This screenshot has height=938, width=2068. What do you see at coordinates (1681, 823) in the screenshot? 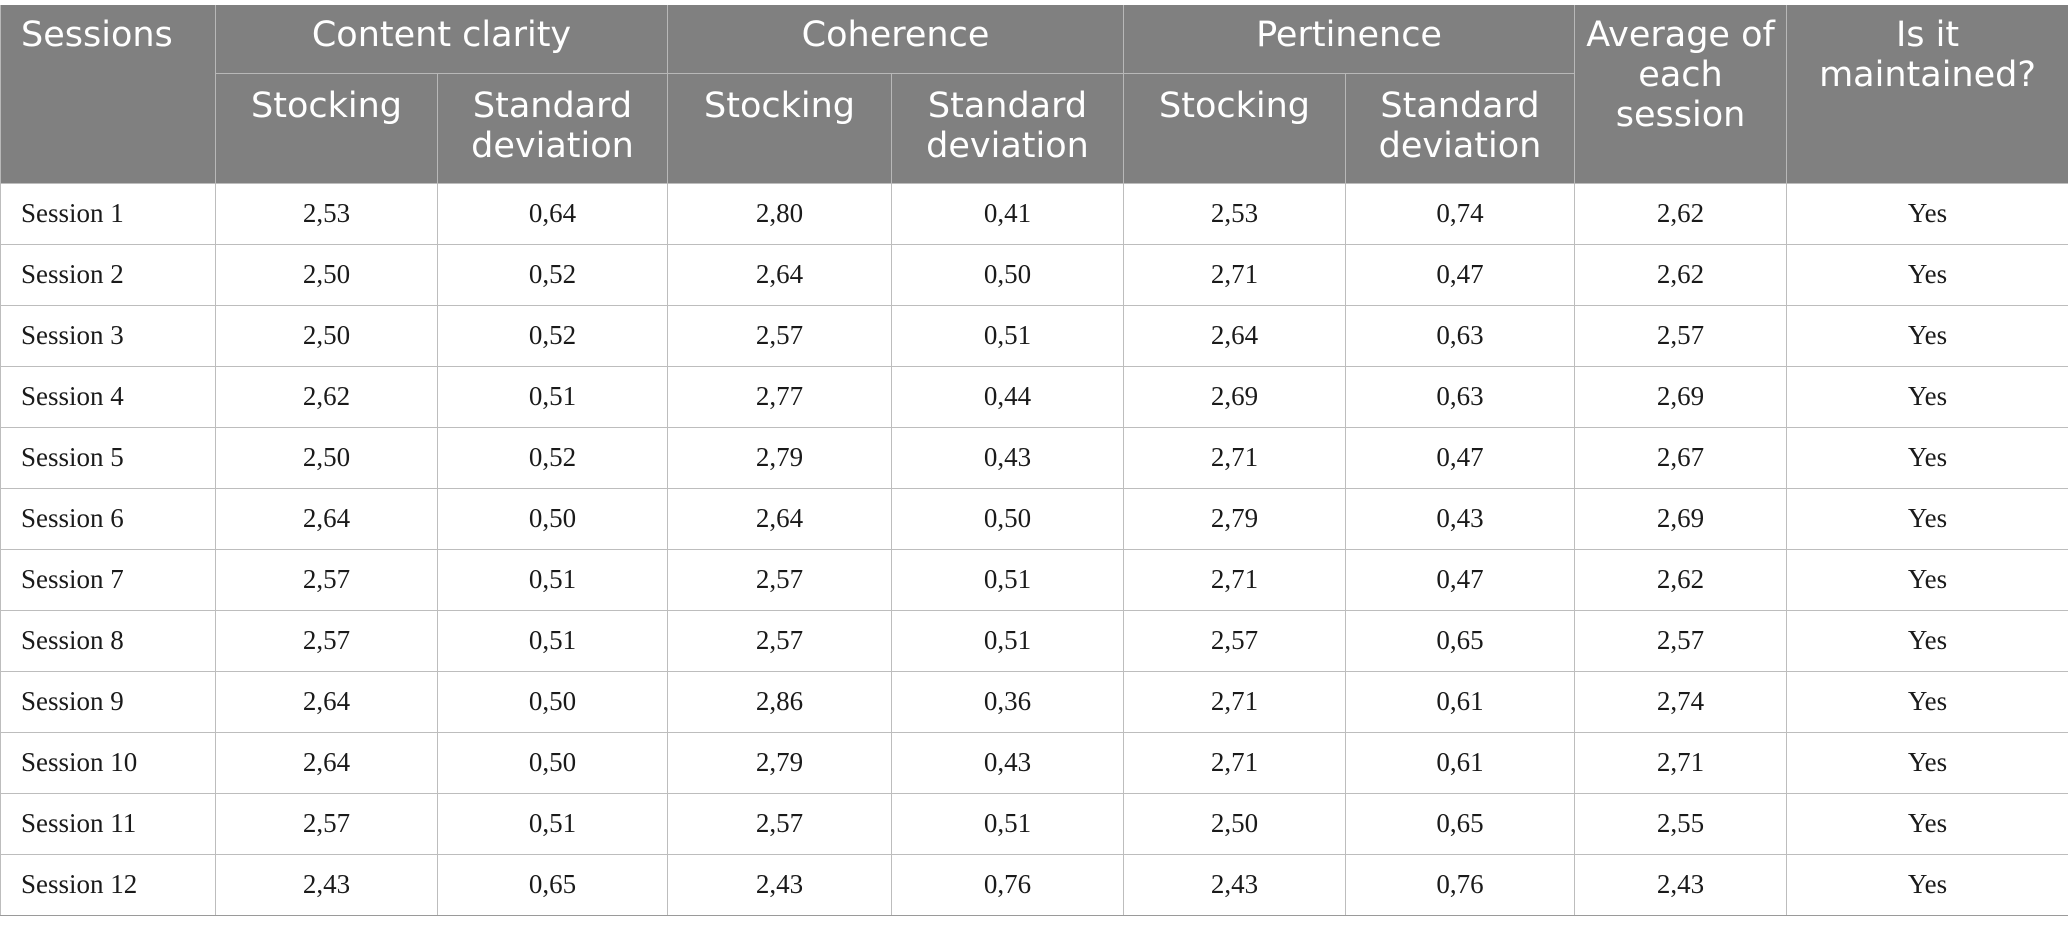
I see `session-average: 2,55` at bounding box center [1681, 823].